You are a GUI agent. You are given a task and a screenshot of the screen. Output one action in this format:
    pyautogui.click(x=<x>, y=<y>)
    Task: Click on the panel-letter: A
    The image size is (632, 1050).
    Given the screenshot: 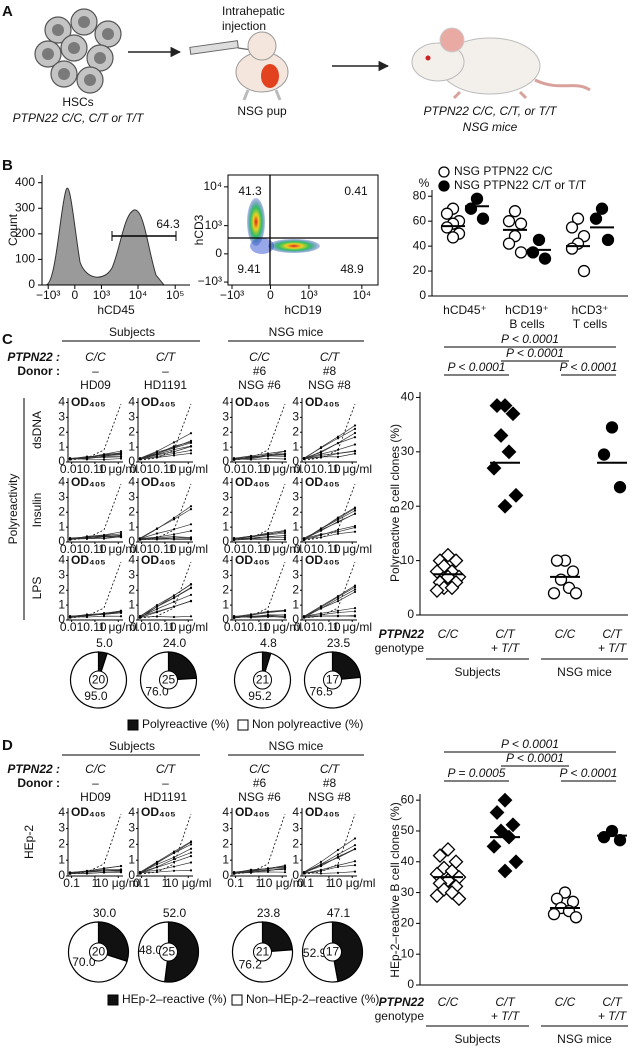 What is the action you would take?
    pyautogui.click(x=7, y=11)
    